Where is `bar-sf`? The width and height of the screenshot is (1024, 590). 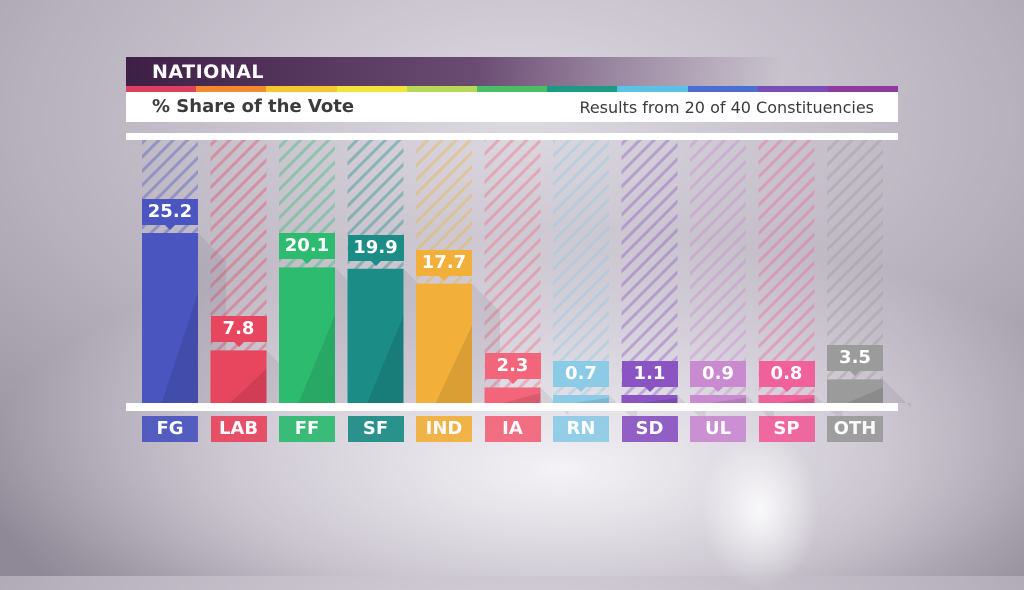 bar-sf is located at coordinates (375, 335).